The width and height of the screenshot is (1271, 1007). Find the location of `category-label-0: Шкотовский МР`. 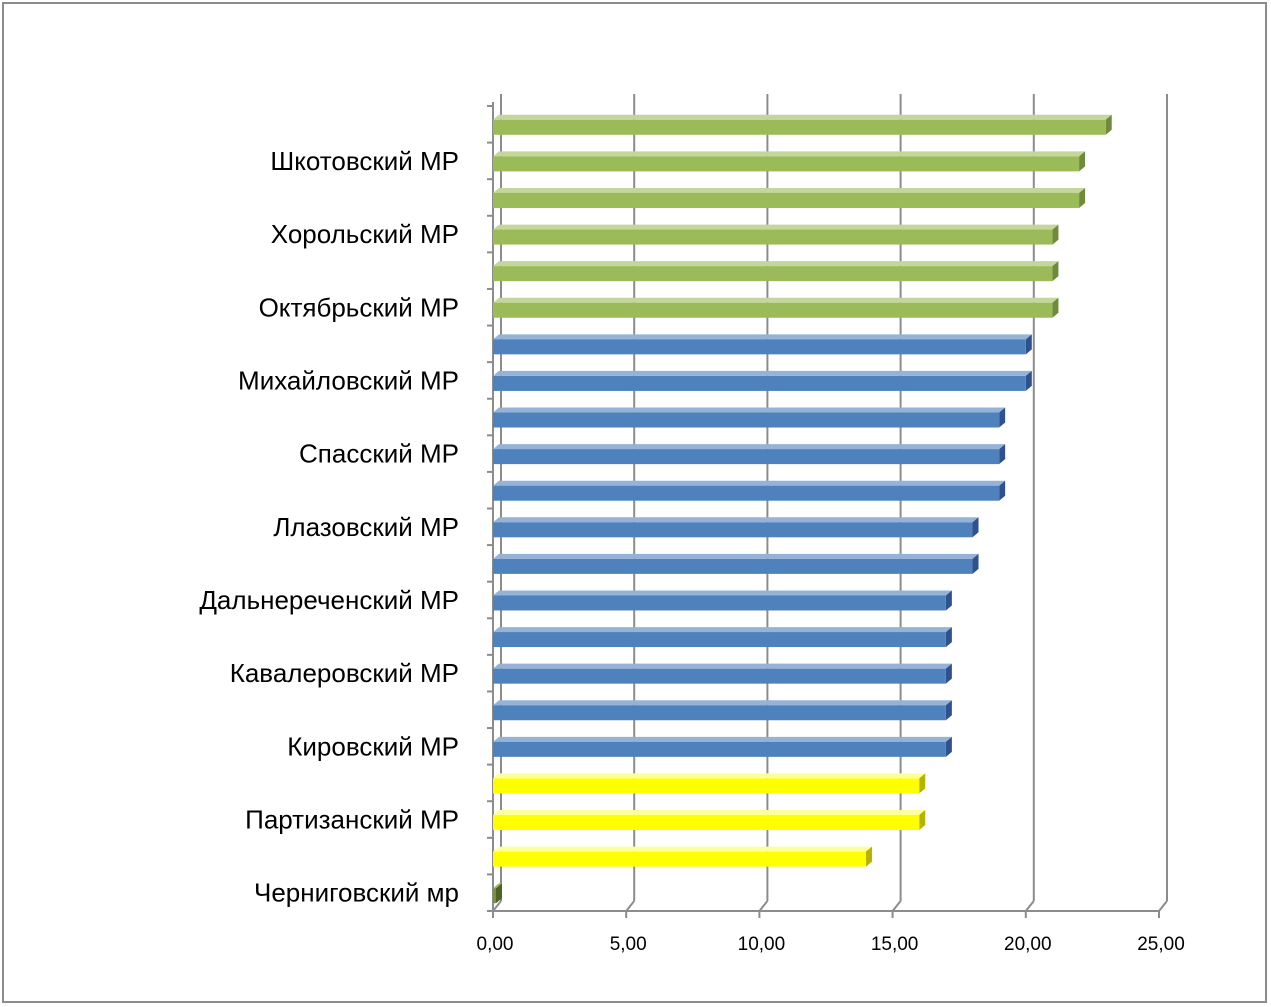

category-label-0: Шкотовский МР is located at coordinates (364, 161).